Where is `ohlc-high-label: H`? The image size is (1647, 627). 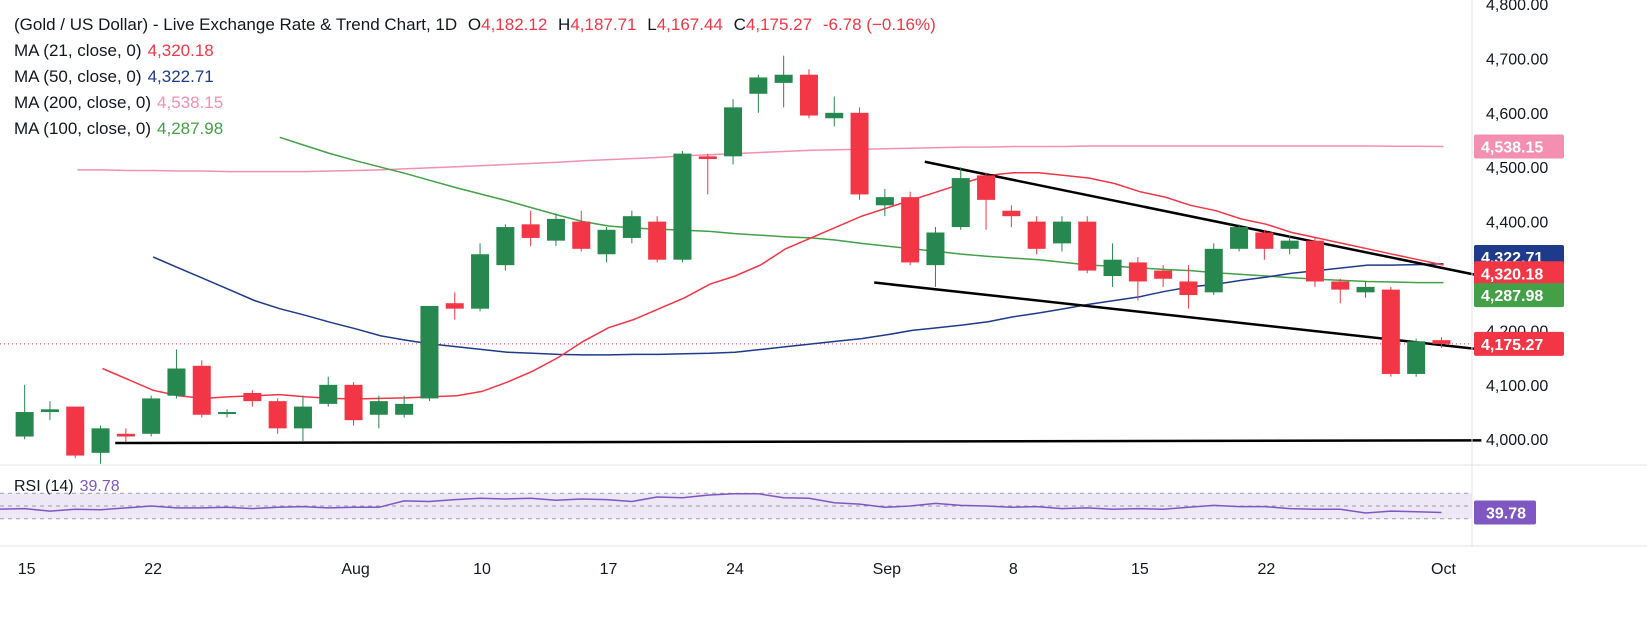
ohlc-high-label: H is located at coordinates (564, 24).